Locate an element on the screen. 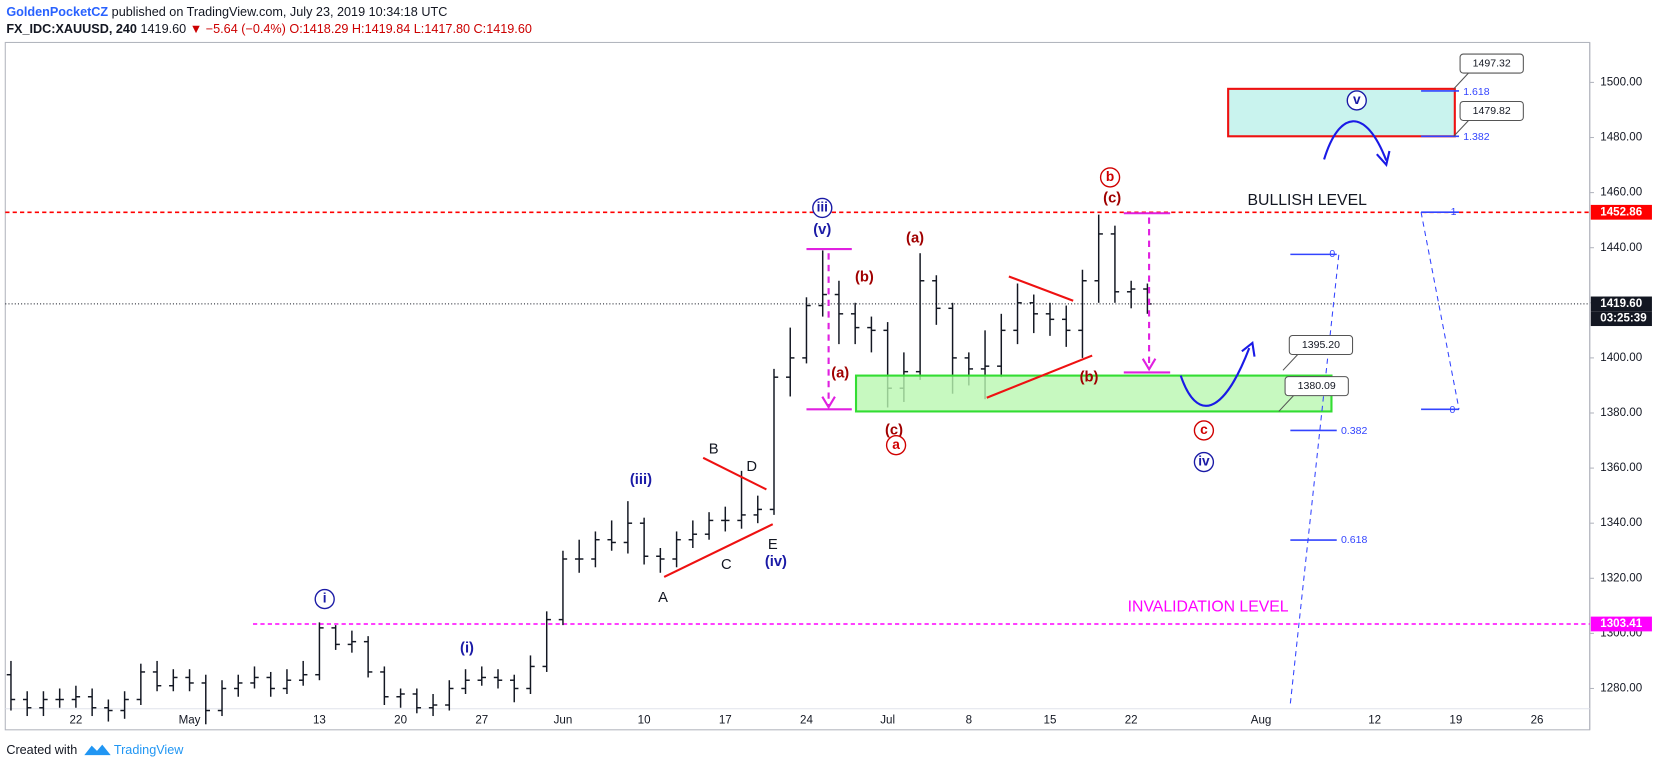  wave-label: (c) is located at coordinates (894, 430).